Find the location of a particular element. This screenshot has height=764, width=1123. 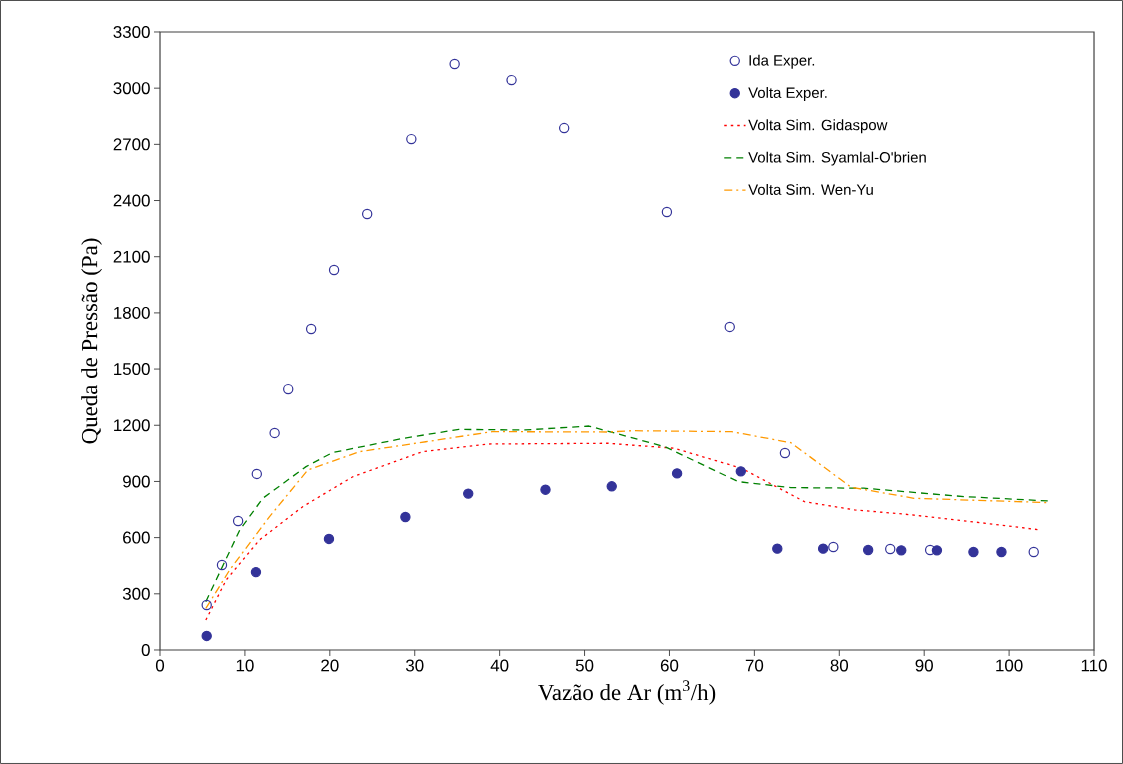

x-tick-label: 70 is located at coordinates (754, 665).